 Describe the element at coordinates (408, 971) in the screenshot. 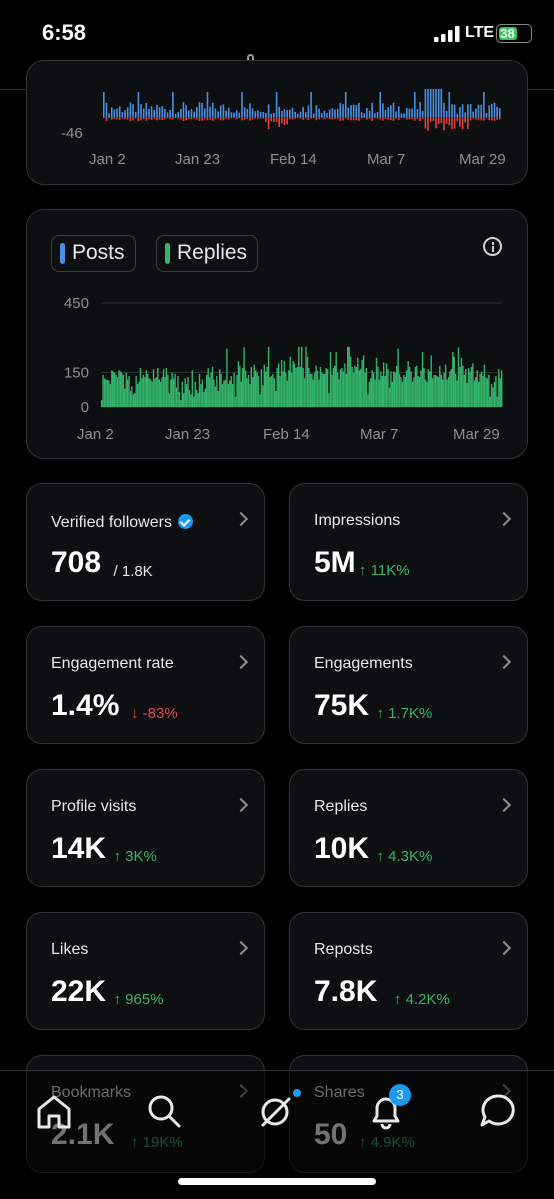

I see `metric-card-reposts: Reposts 7.8K ↑ 4.2K%` at that location.